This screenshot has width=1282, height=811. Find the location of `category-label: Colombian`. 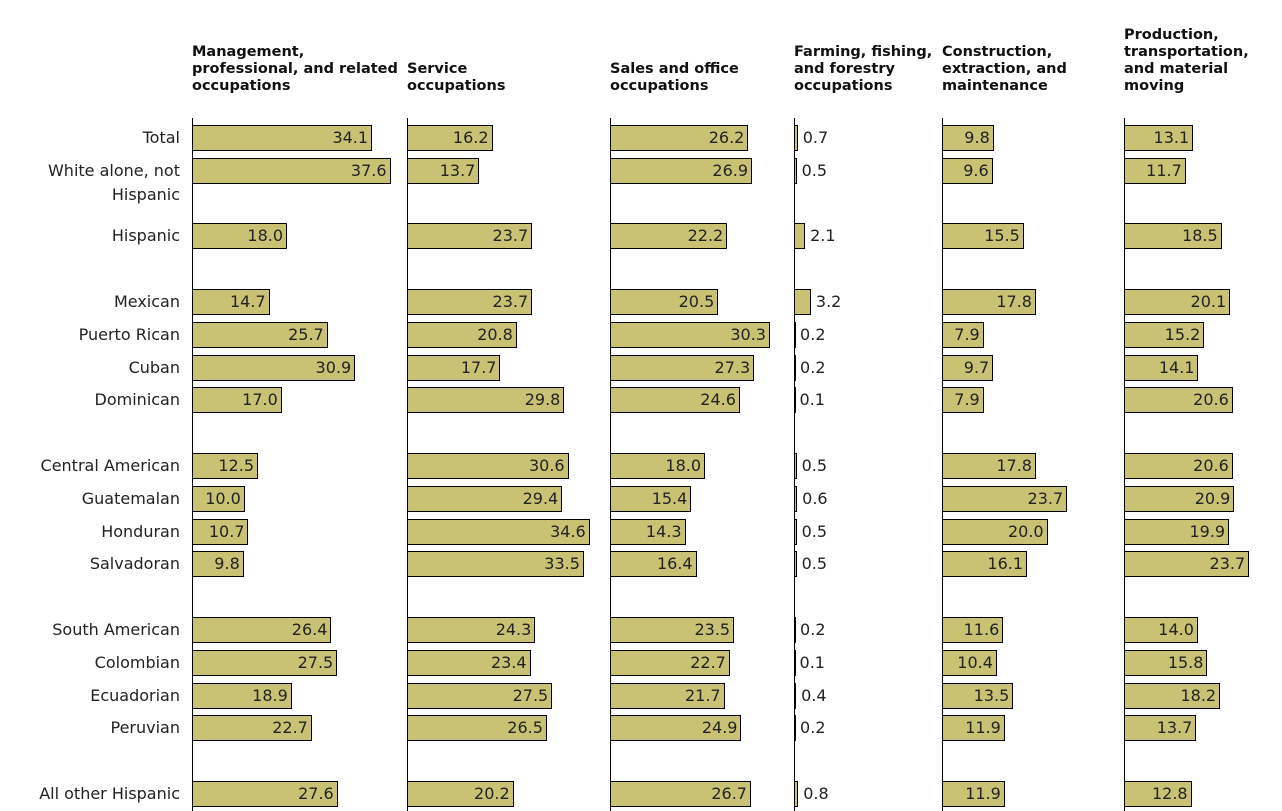

category-label: Colombian is located at coordinates (137, 662).